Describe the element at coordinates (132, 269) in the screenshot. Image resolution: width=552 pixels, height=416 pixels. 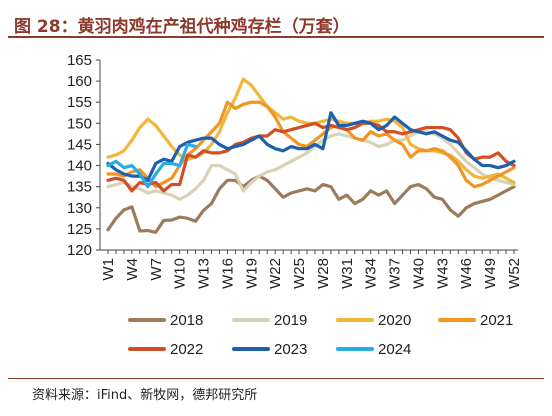
I see `x-tick-label: W4` at that location.